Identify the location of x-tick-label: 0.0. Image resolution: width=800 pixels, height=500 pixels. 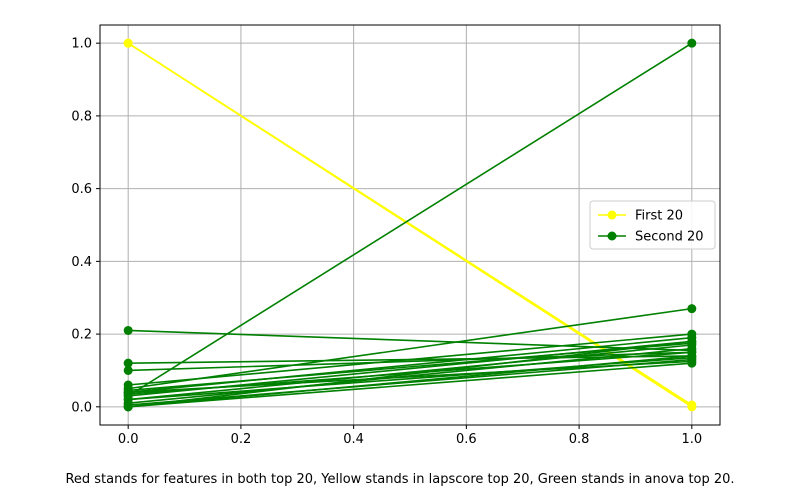
(128, 439).